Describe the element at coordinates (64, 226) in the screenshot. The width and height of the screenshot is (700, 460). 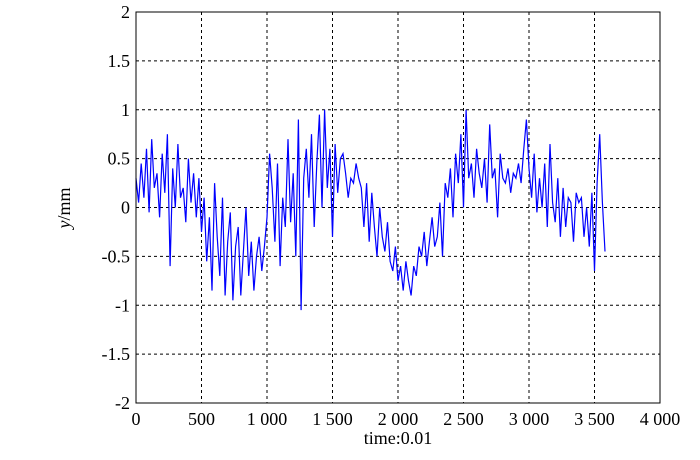
I see `y-axis-label-var: y` at that location.